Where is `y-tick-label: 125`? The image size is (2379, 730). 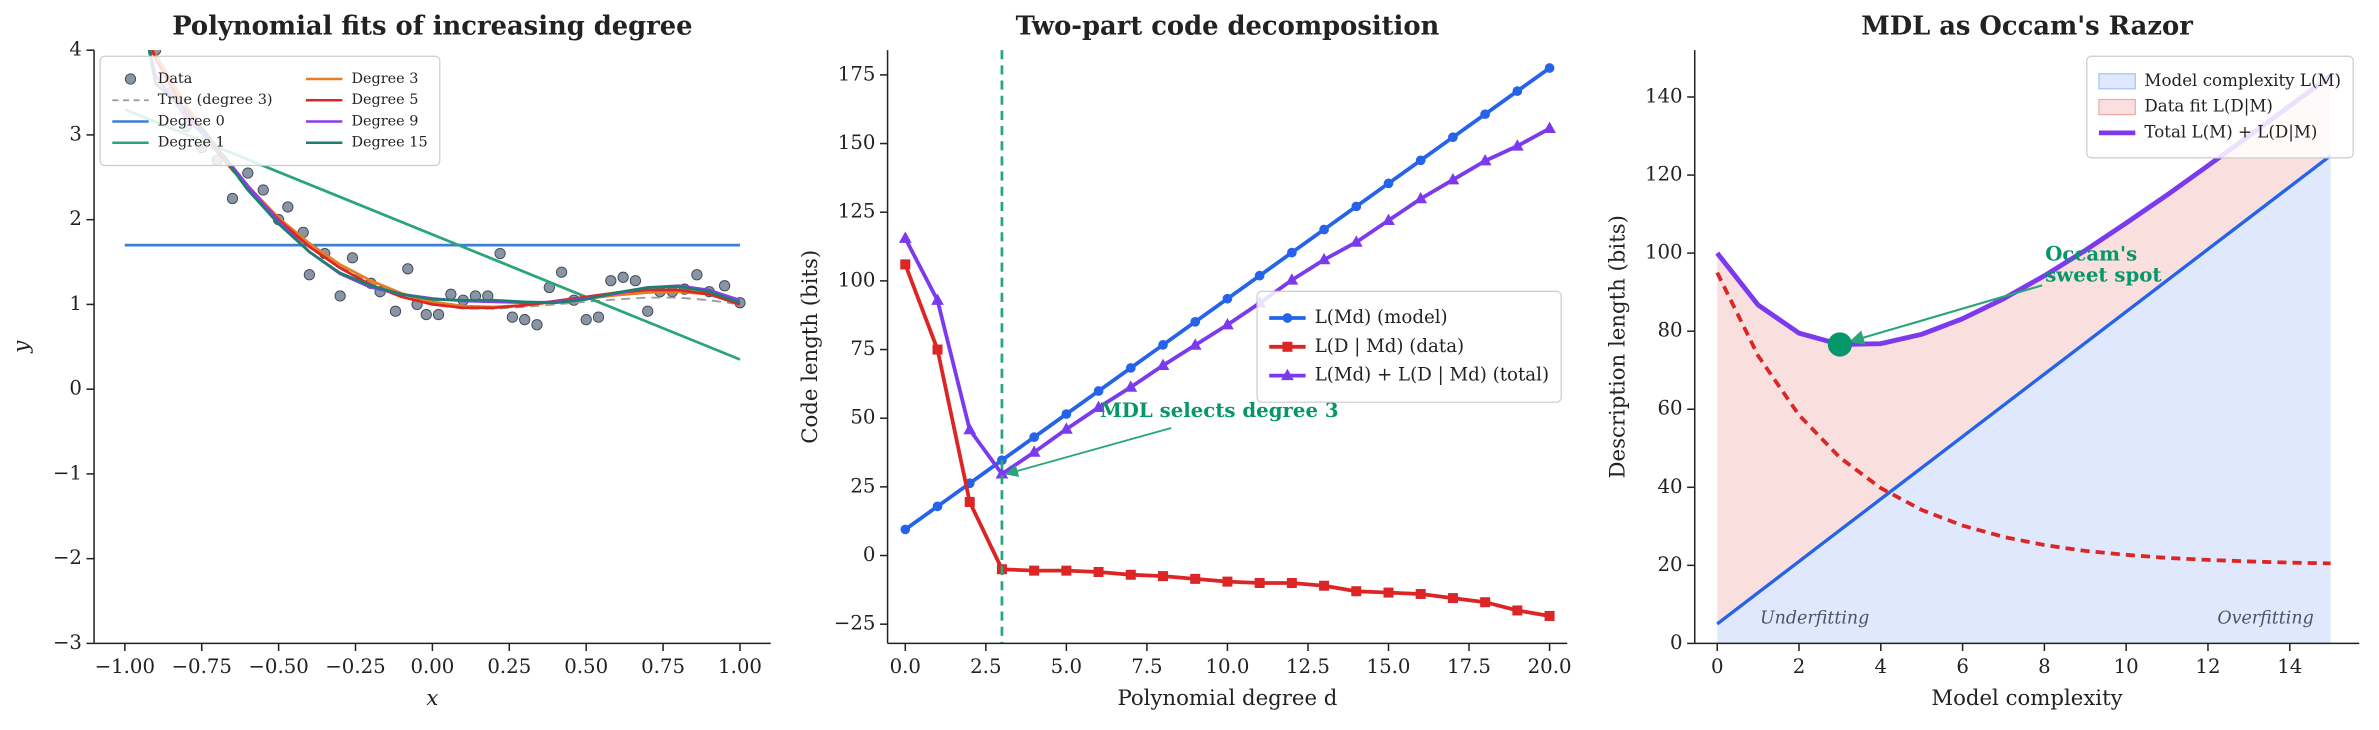 y-tick-label: 125 is located at coordinates (857, 211).